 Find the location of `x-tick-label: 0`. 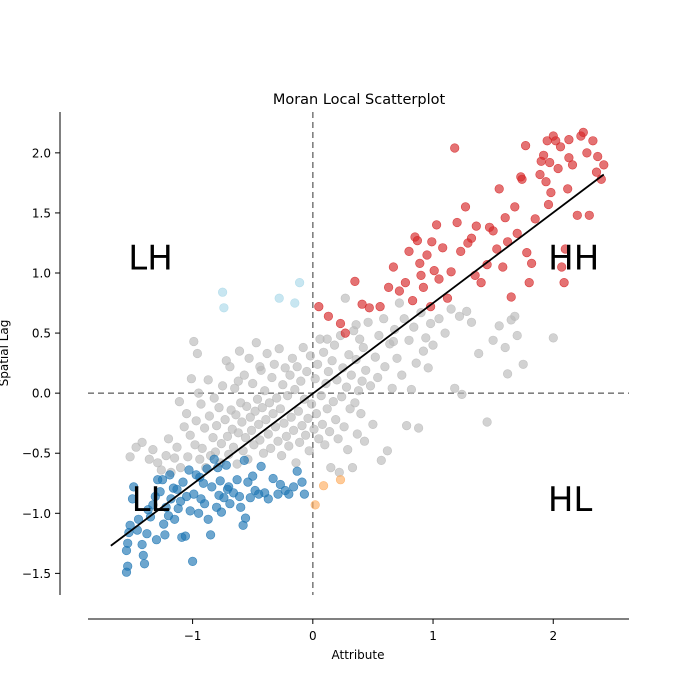

x-tick-label: 0 is located at coordinates (313, 636).